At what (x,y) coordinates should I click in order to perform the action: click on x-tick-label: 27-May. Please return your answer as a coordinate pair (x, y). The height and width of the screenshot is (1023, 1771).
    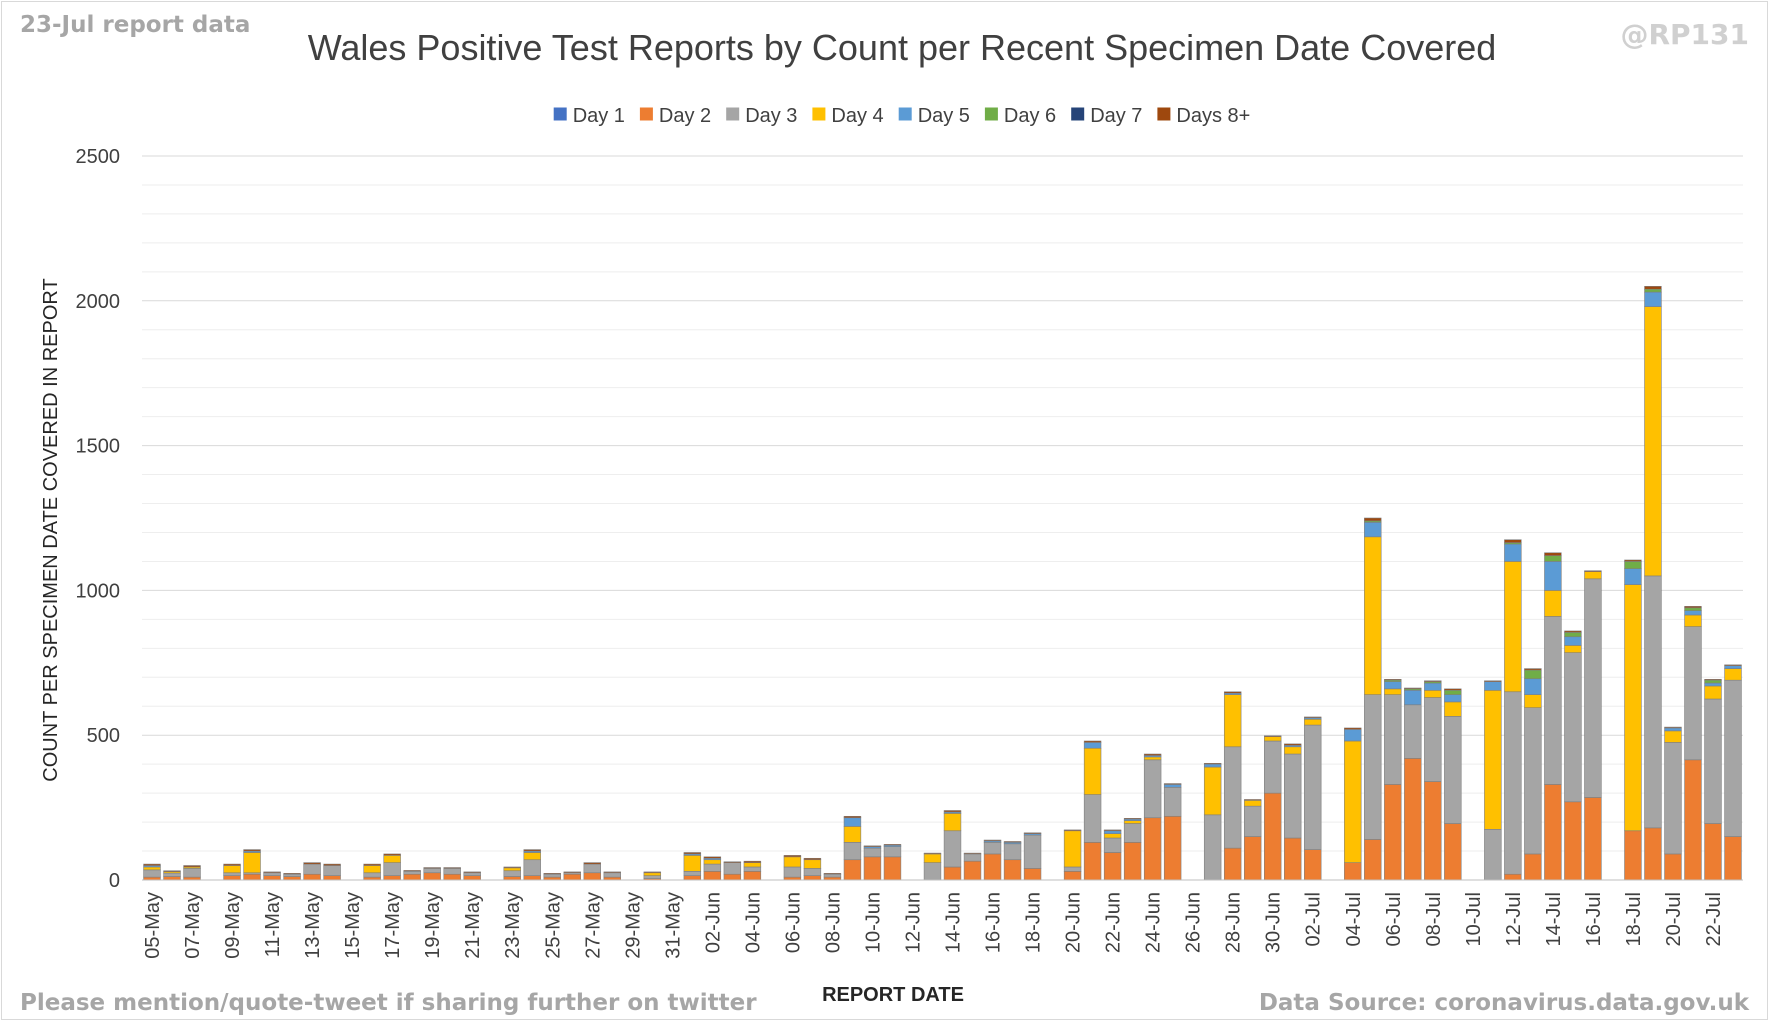
    Looking at the image, I should click on (593, 925).